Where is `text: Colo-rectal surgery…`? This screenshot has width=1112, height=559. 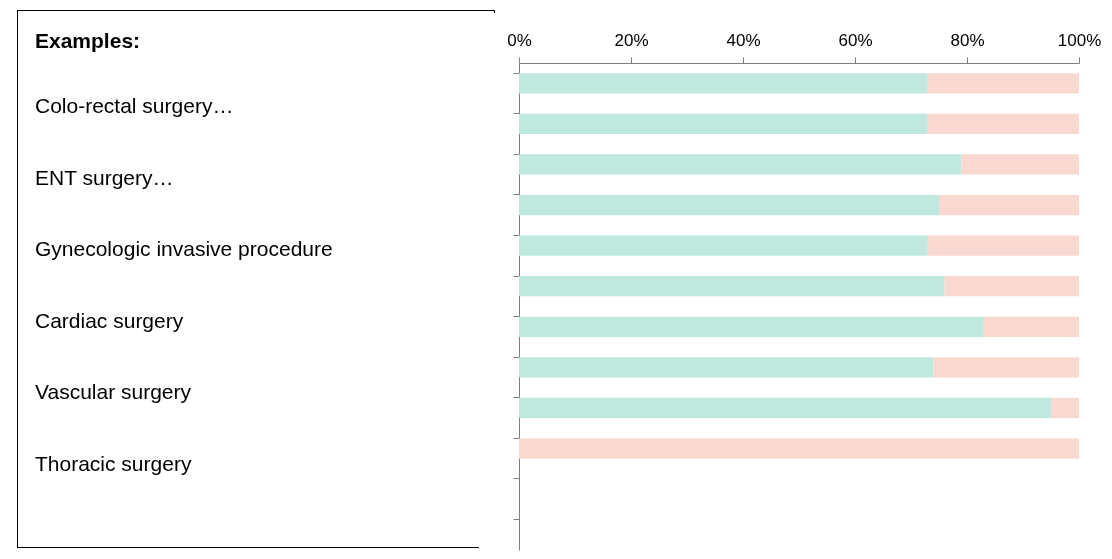 text: Colo-rectal surgery… is located at coordinates (134, 106).